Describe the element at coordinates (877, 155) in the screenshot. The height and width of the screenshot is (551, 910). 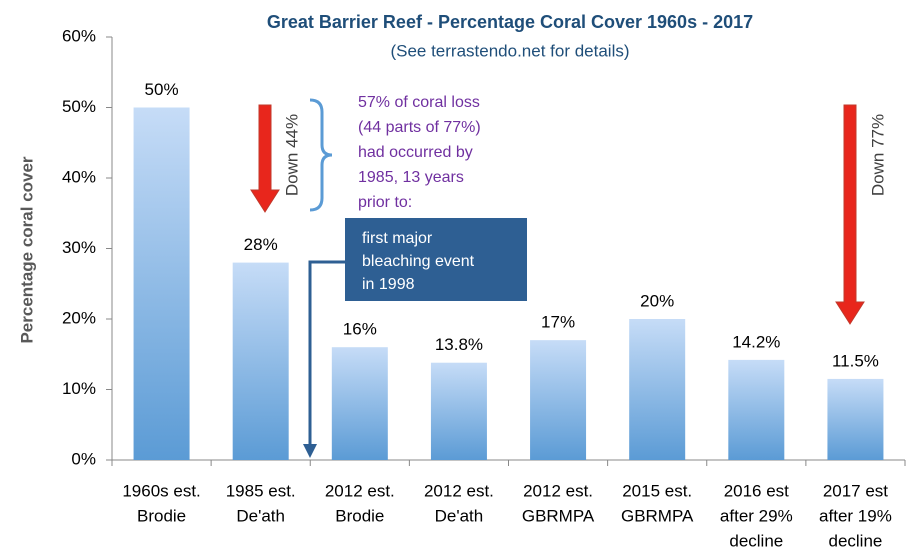
I see `annotation: Down 77%` at that location.